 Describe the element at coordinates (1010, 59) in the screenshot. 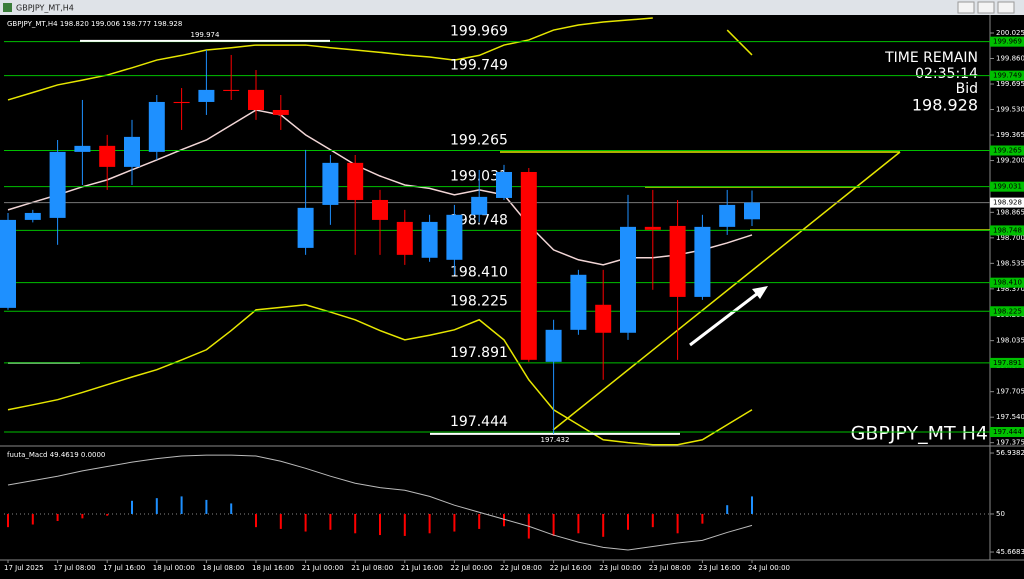

I see `y-tick-label: 199.860` at that location.